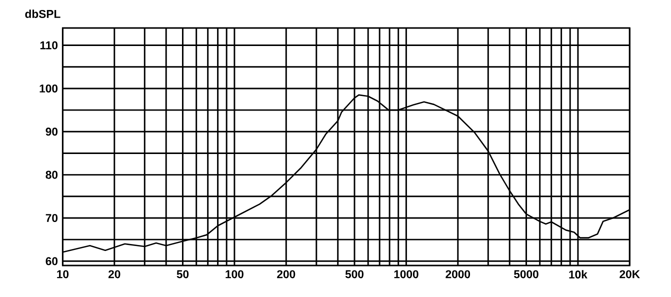 This screenshot has height=297, width=671. Describe the element at coordinates (458, 274) in the screenshot. I see `x-tick-label: 2000` at that location.